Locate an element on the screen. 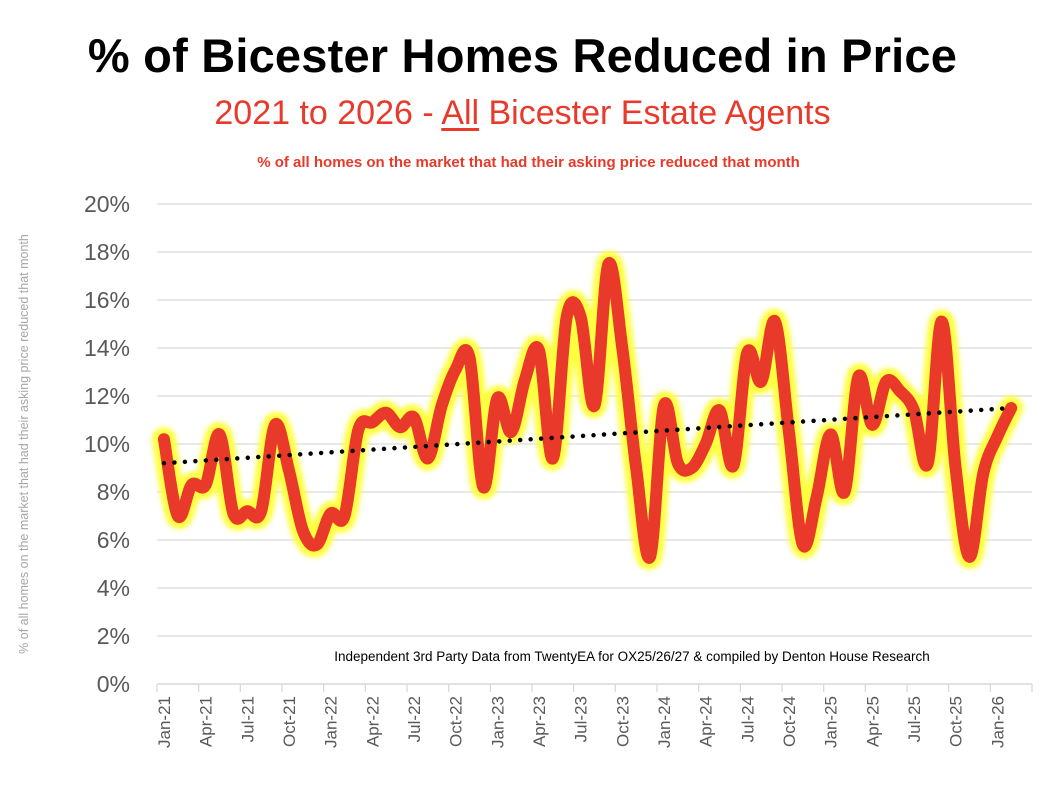 This screenshot has width=1050, height=792. x-tick-label: Apr-23 is located at coordinates (539, 721).